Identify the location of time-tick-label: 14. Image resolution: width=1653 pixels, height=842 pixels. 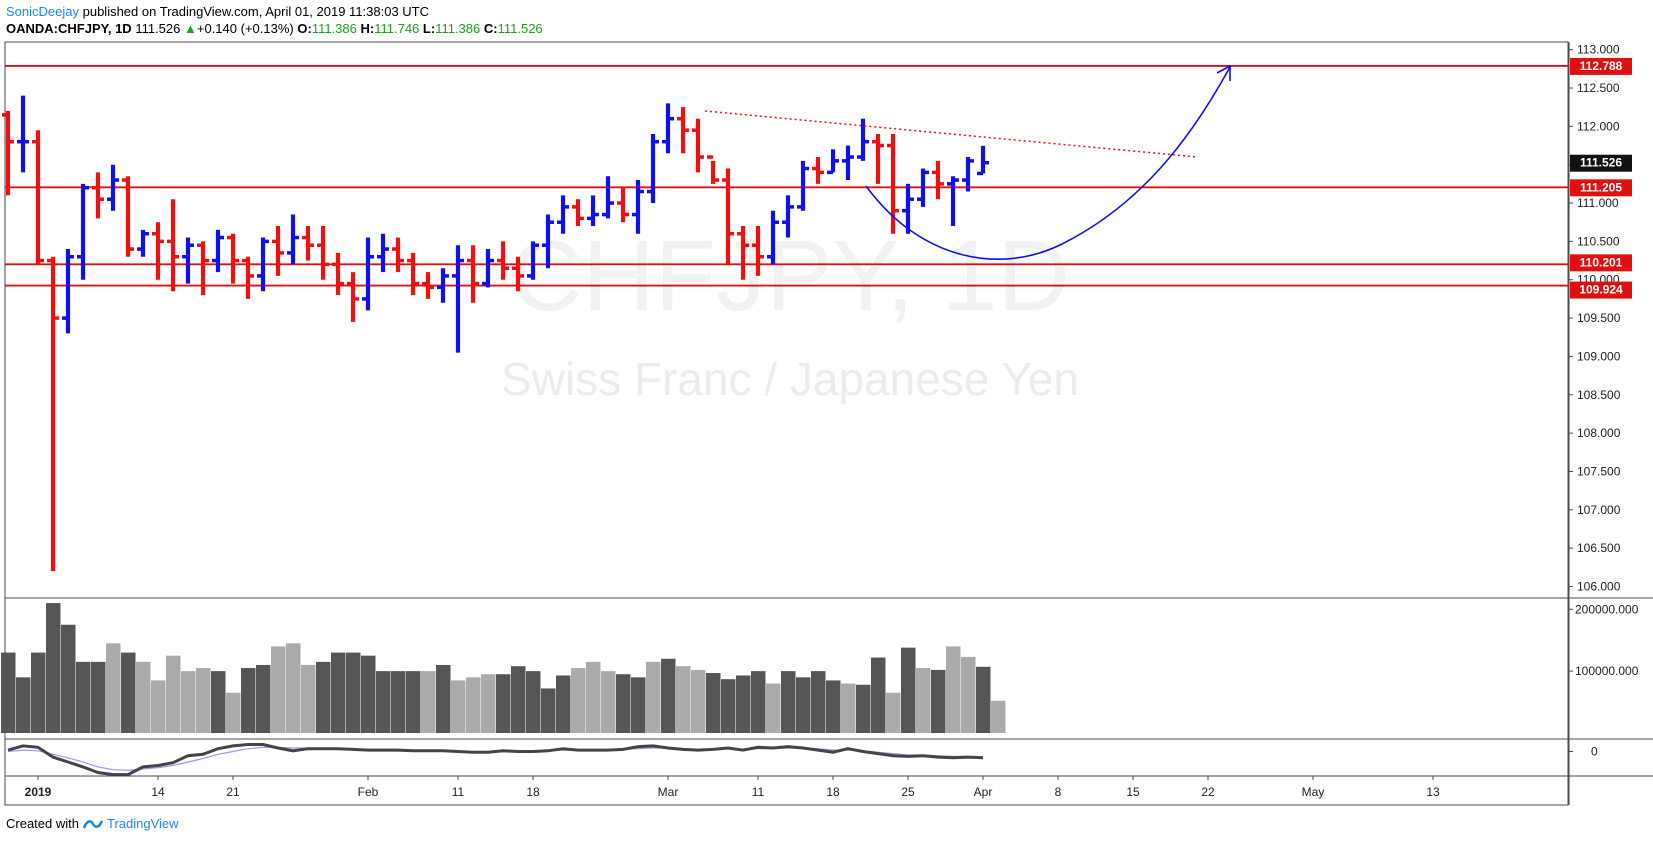
(158, 792).